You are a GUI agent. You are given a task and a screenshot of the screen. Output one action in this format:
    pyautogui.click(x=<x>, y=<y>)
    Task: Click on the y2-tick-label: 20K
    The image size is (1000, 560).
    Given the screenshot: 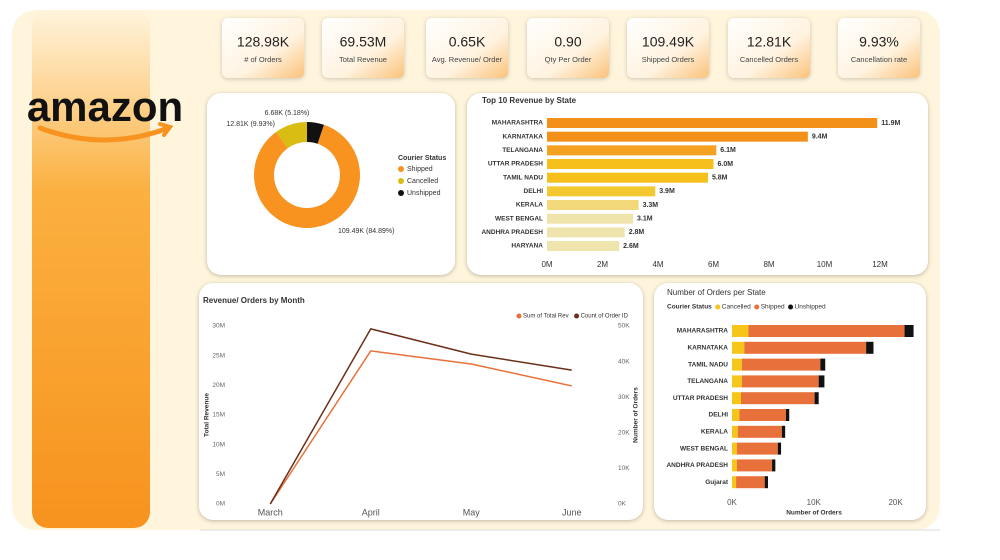 What is the action you would take?
    pyautogui.click(x=624, y=433)
    